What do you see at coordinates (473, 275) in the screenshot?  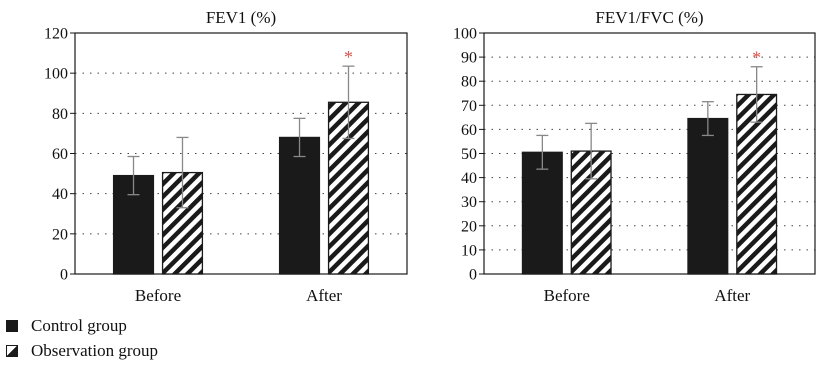 I see `fev1-fvc-ytick-label: 0` at bounding box center [473, 275].